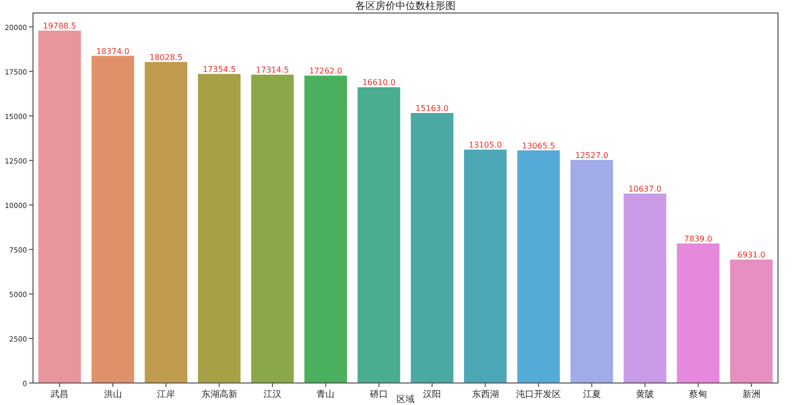 The image size is (800, 405). I want to click on data-label: 17262.0, so click(325, 71).